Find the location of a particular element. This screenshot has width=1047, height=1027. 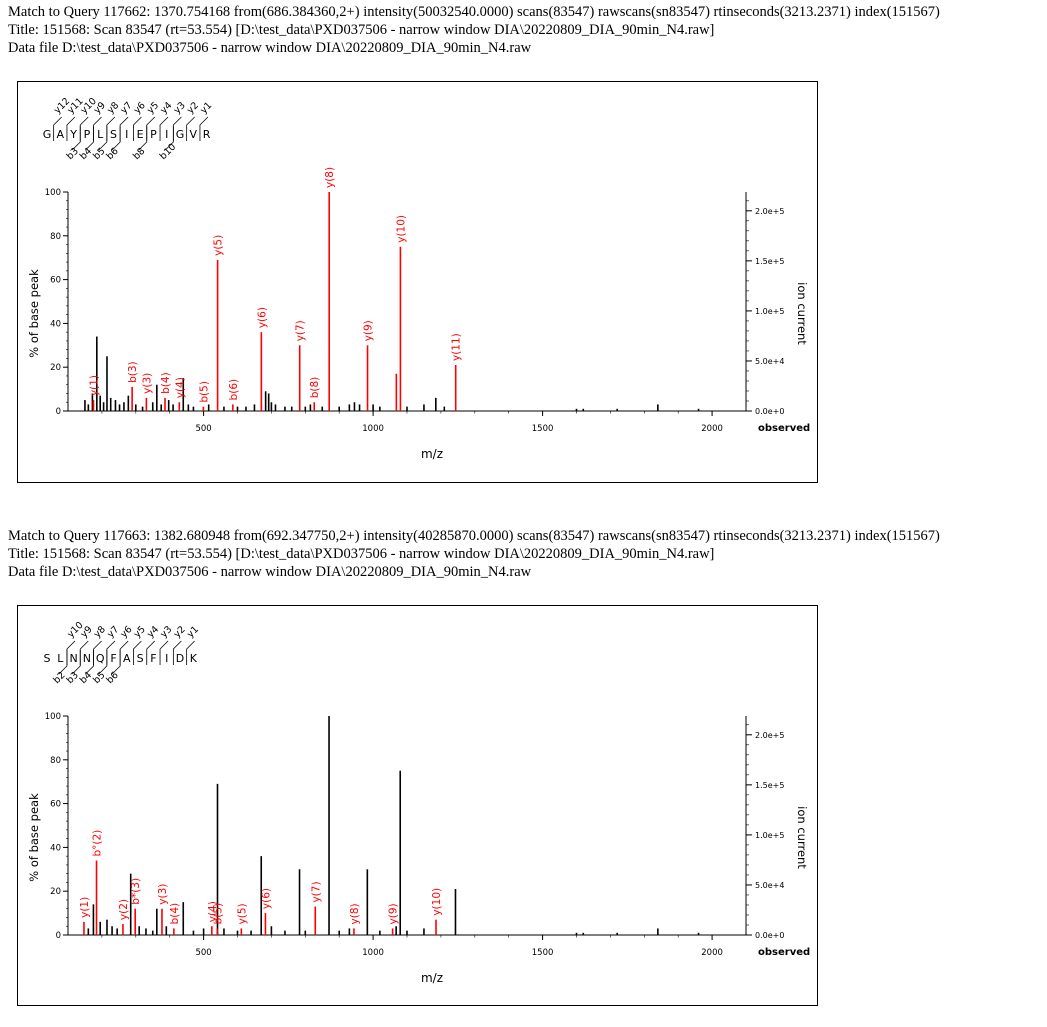

peak-label: y(5) is located at coordinates (219, 245).